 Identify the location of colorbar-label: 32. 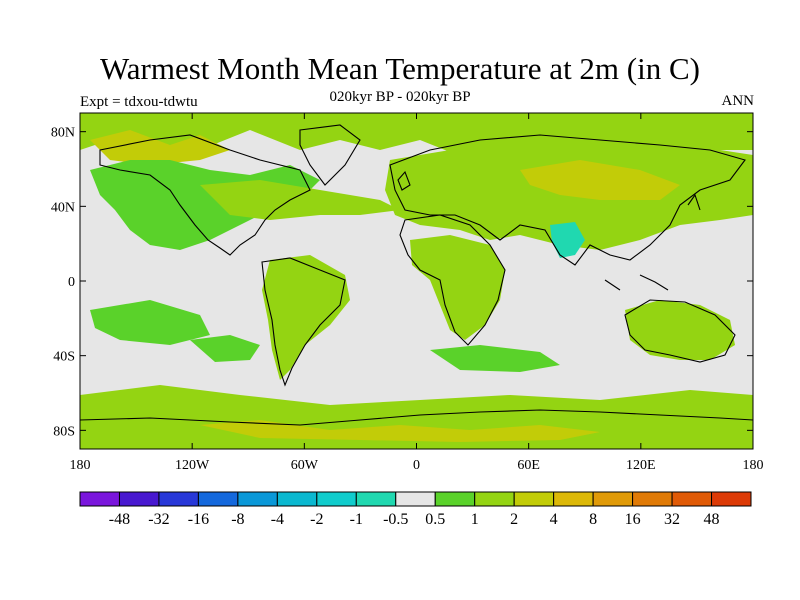
(672, 519).